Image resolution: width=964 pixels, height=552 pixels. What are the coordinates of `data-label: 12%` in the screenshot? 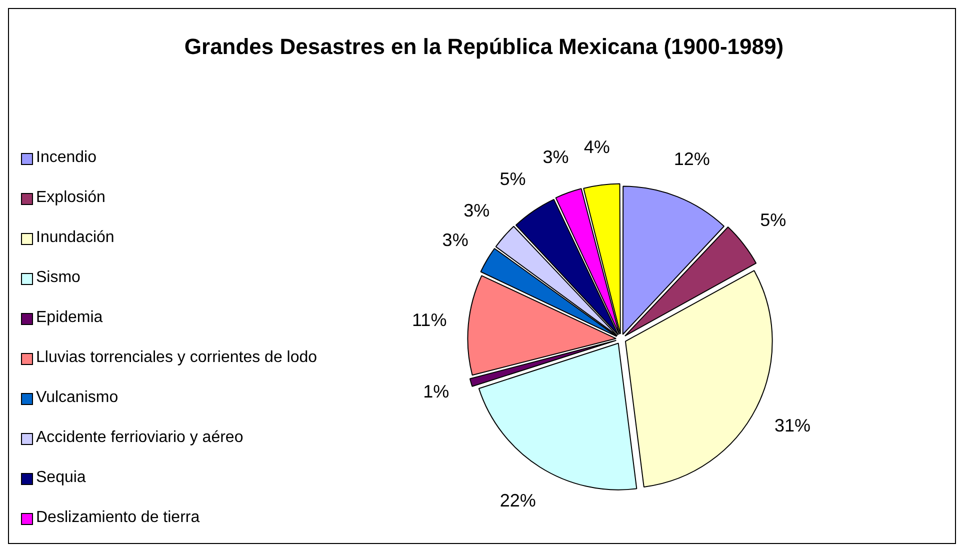 It's located at (692, 158).